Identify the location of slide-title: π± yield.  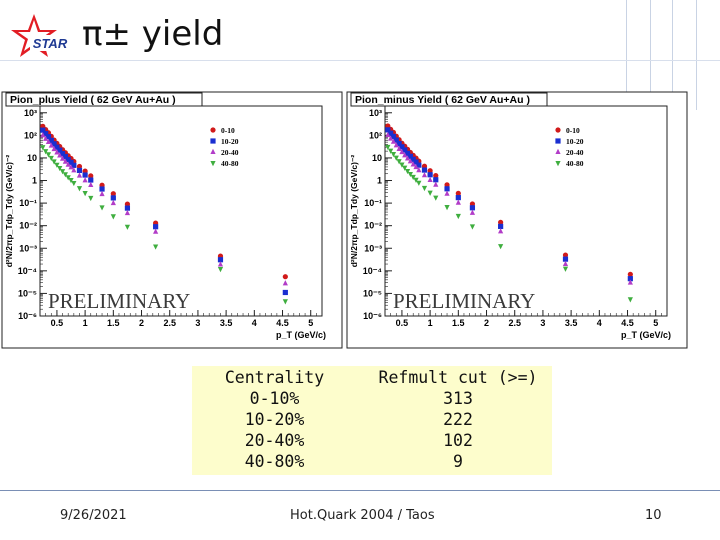
(153, 34).